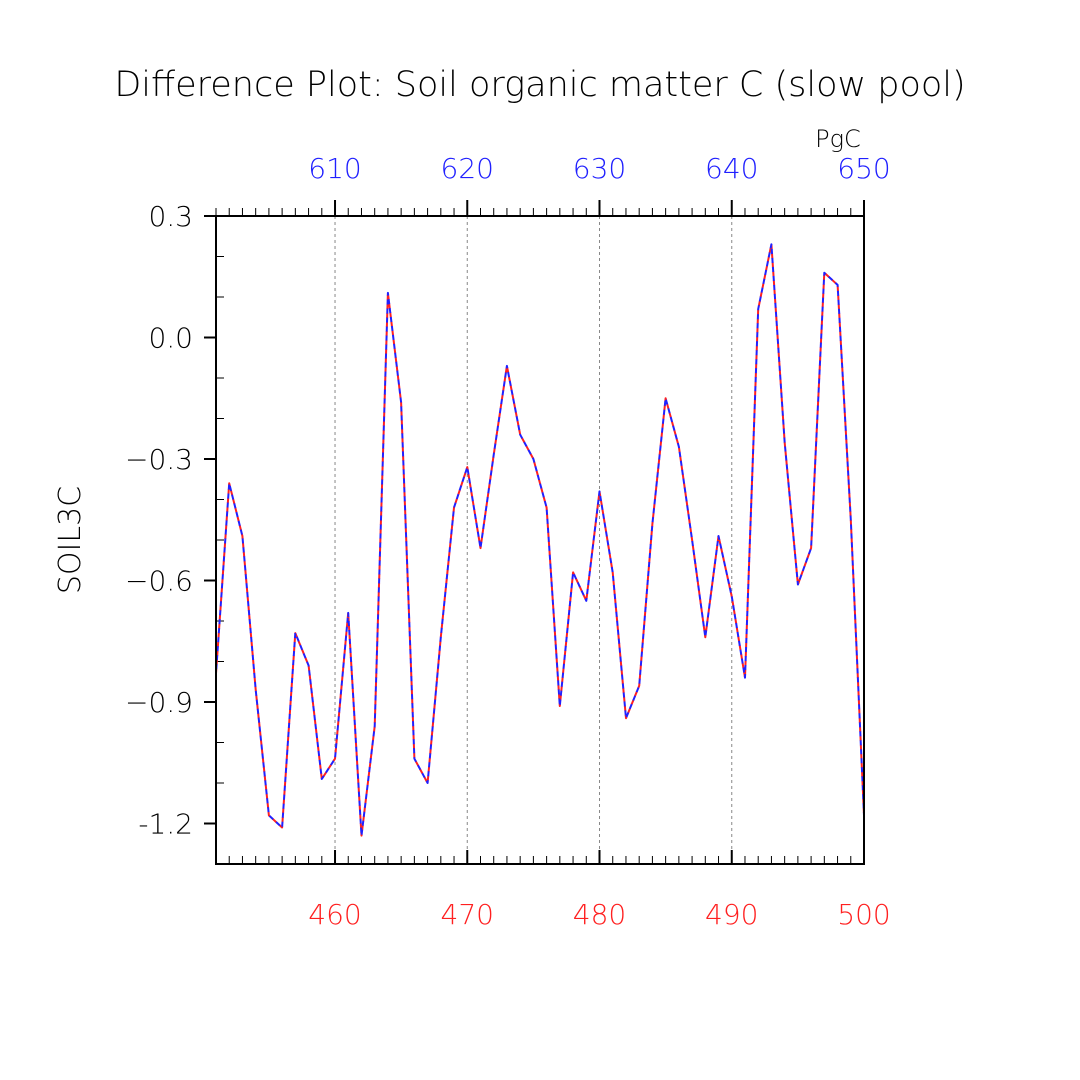 The image size is (1080, 1080). What do you see at coordinates (159, 702) in the screenshot?
I see `y-tick-label: −0.9` at bounding box center [159, 702].